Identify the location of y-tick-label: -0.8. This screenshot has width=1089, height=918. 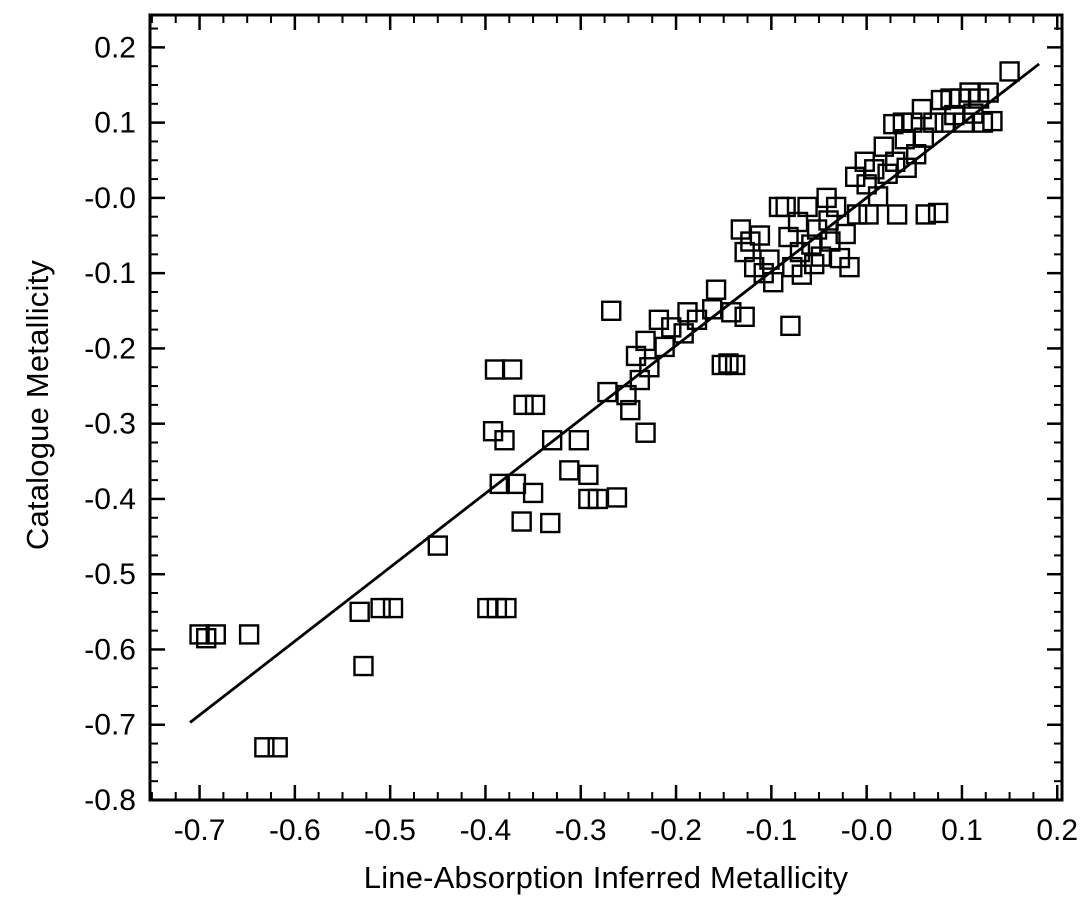
(110, 800).